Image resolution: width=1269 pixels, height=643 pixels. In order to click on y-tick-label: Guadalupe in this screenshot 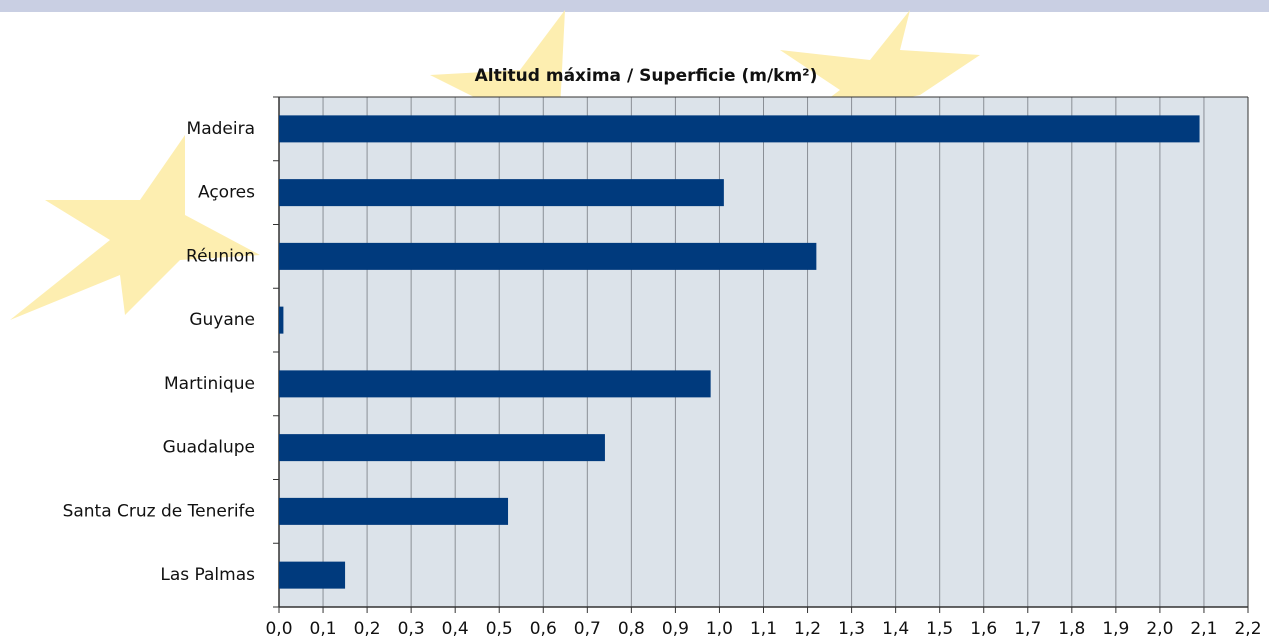, I will do `click(209, 448)`.